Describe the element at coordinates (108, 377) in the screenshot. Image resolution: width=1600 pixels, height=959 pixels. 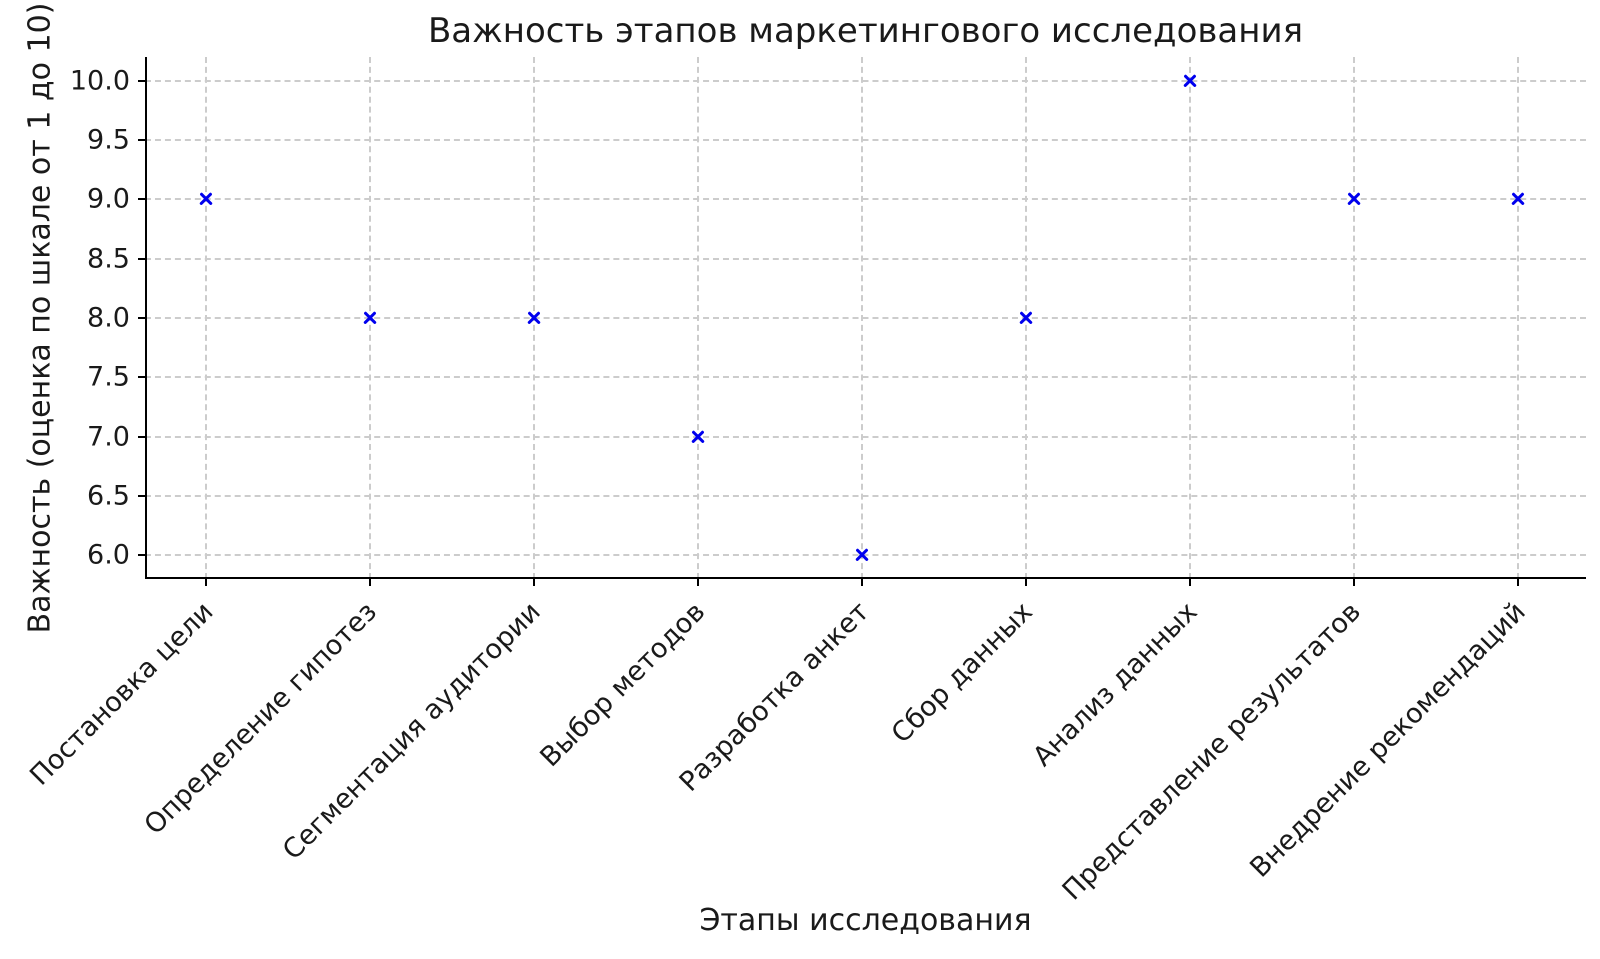
I see `y-tick-label: 7.5` at that location.